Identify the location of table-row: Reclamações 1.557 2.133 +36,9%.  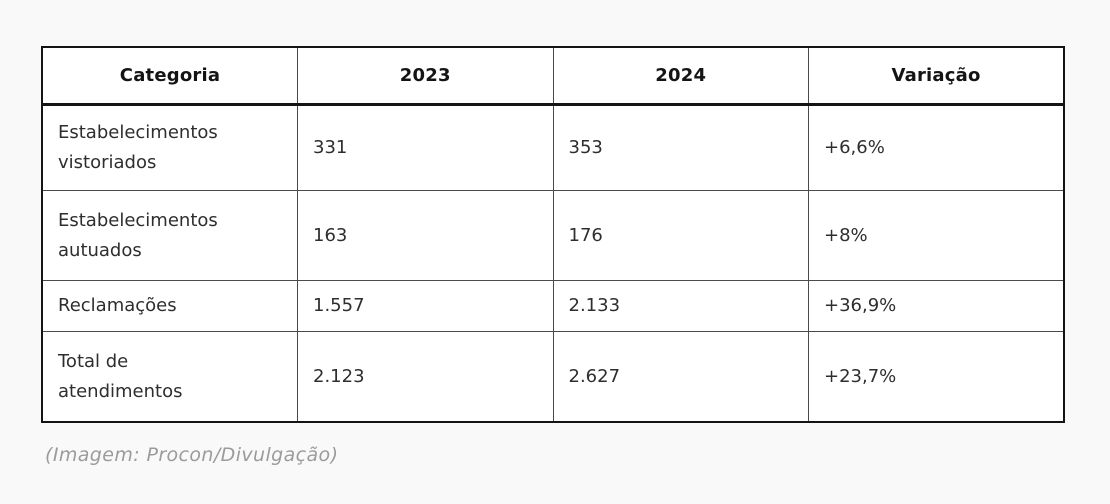
(553, 306).